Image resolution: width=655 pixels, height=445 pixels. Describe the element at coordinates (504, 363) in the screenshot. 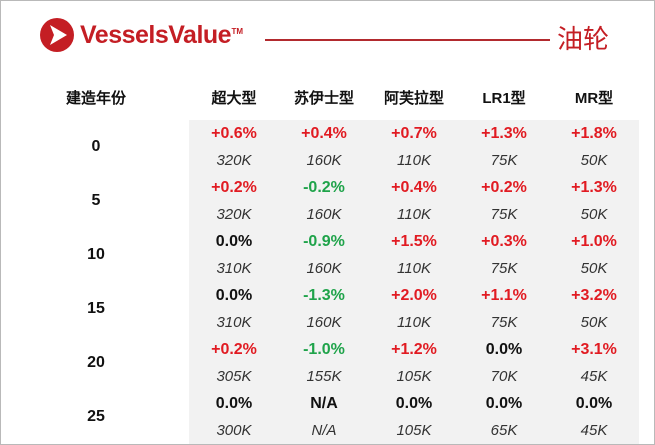

I see `table-cell: 0.0% 70K` at that location.